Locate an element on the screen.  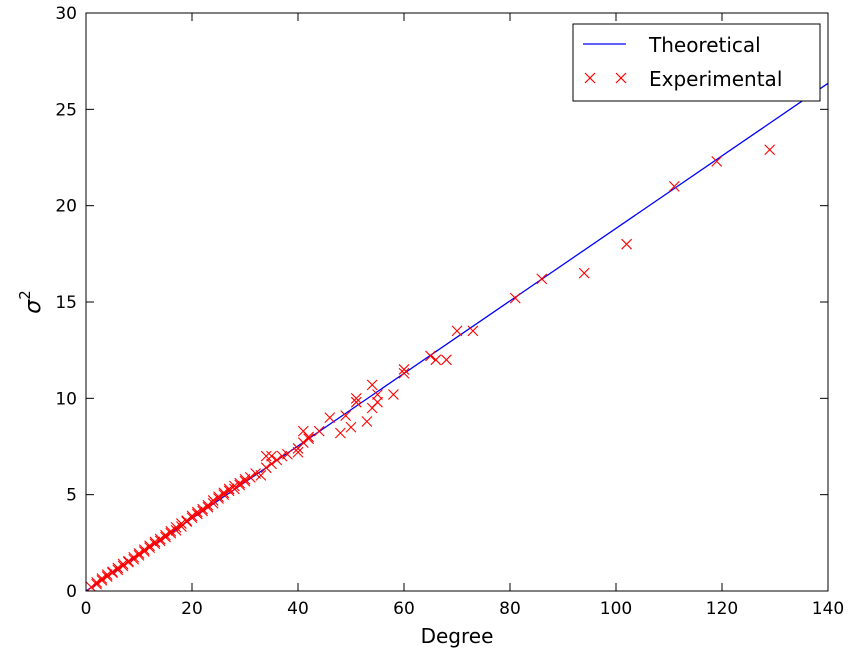
x-tick-label: 0 is located at coordinates (86, 609).